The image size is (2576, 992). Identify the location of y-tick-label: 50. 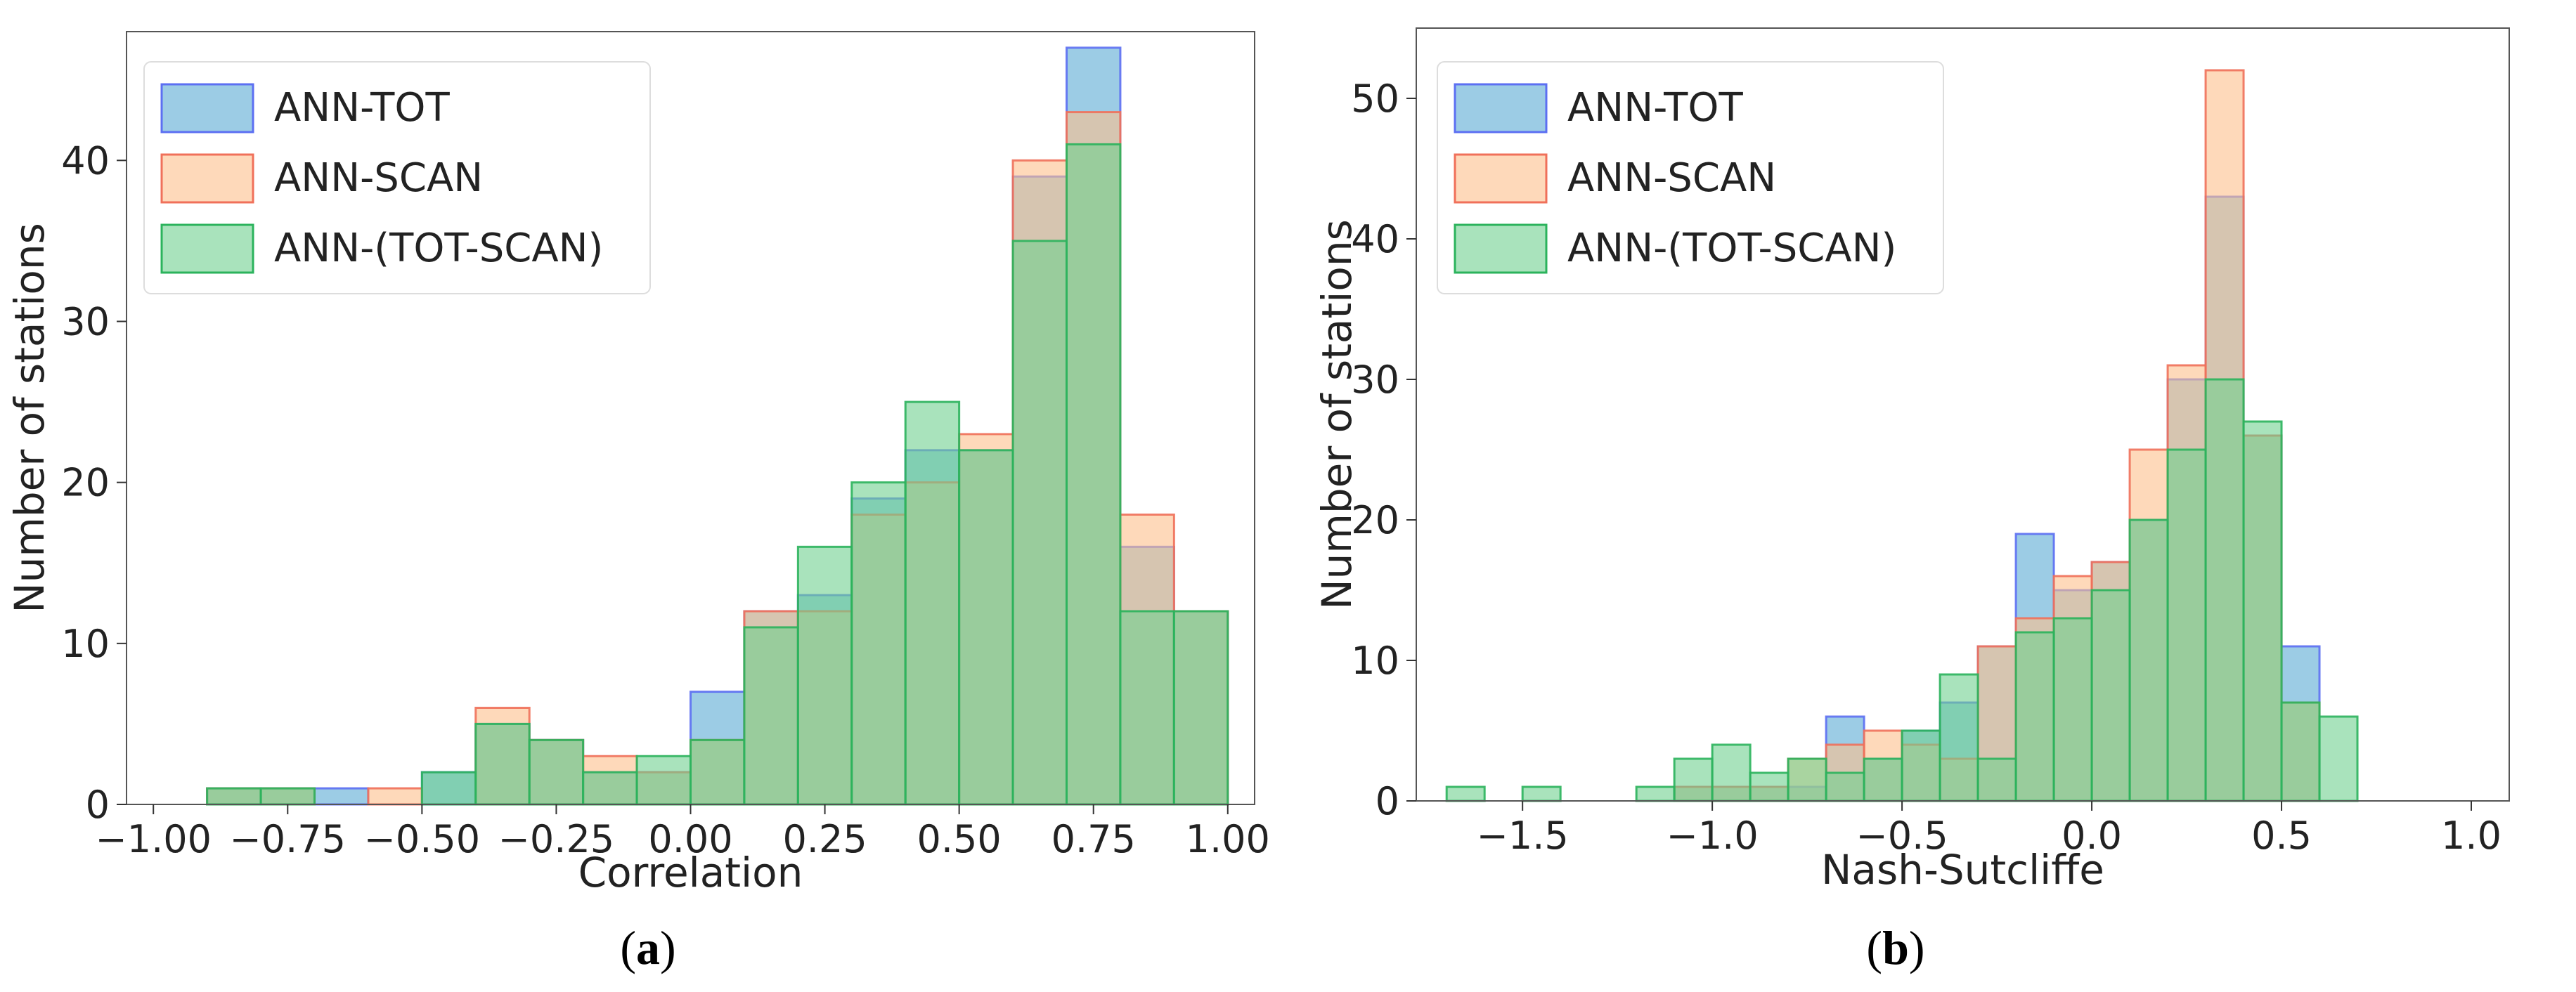
(1375, 99).